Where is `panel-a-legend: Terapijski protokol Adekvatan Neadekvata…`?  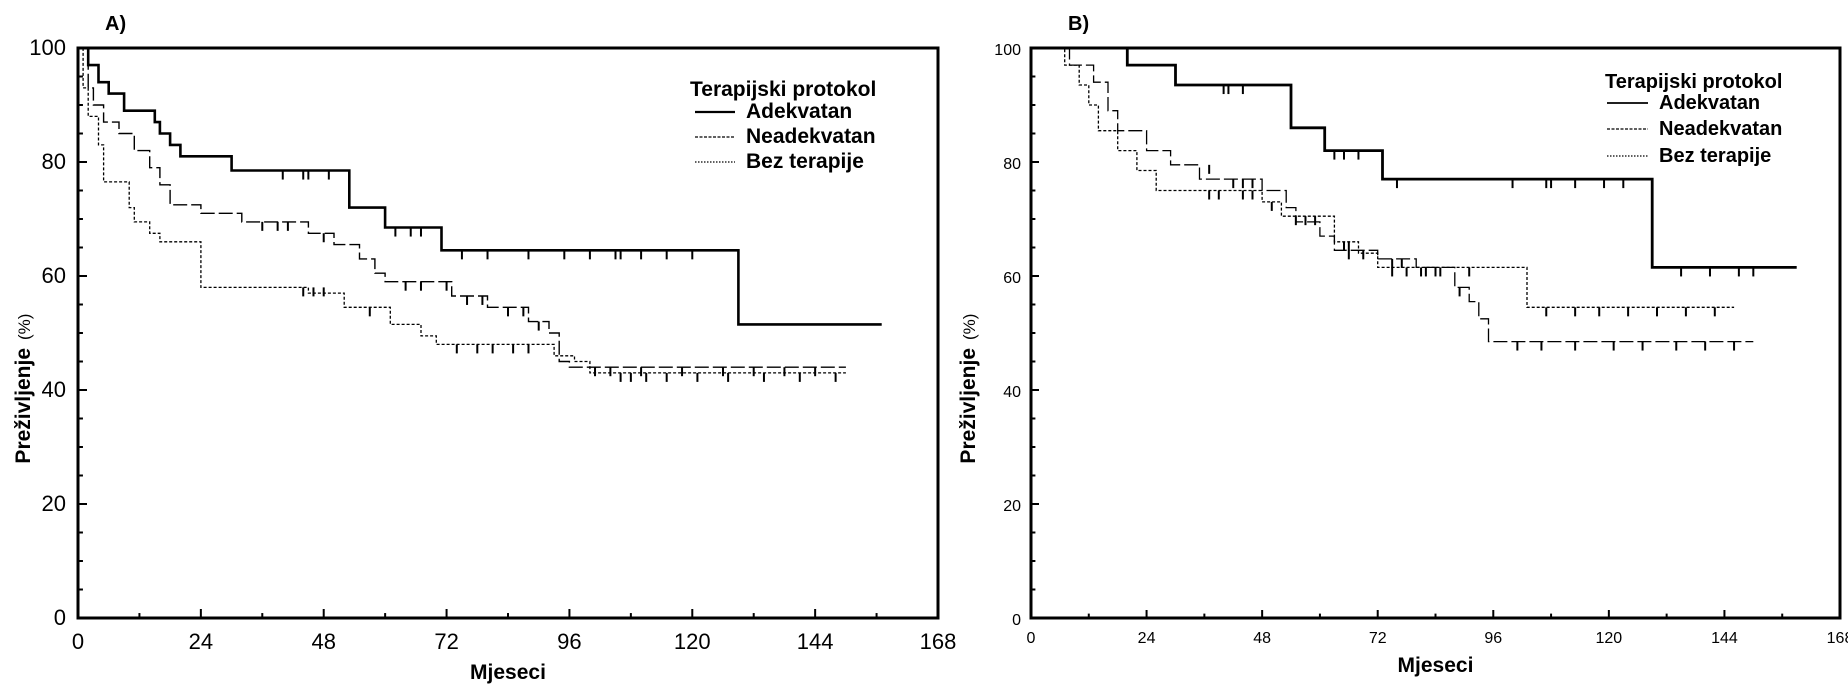 panel-a-legend: Terapijski protokol Adekvatan Neadekvata… is located at coordinates (783, 125).